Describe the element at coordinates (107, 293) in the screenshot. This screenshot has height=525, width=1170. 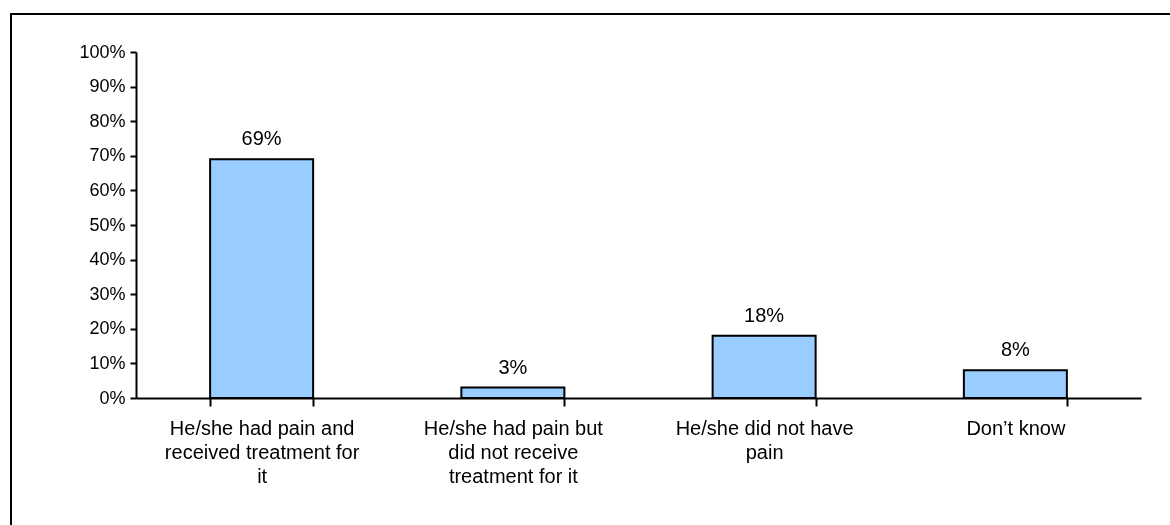
I see `y-tick-label: 30%` at that location.